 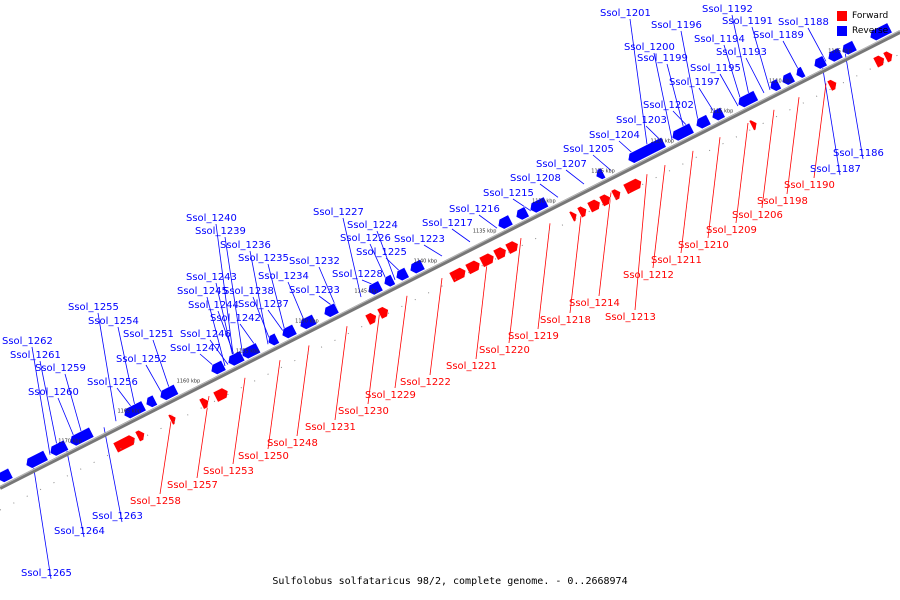 What do you see at coordinates (782, 201) in the screenshot?
I see `gene-label-ssol-1198: Ssol_1198` at bounding box center [782, 201].